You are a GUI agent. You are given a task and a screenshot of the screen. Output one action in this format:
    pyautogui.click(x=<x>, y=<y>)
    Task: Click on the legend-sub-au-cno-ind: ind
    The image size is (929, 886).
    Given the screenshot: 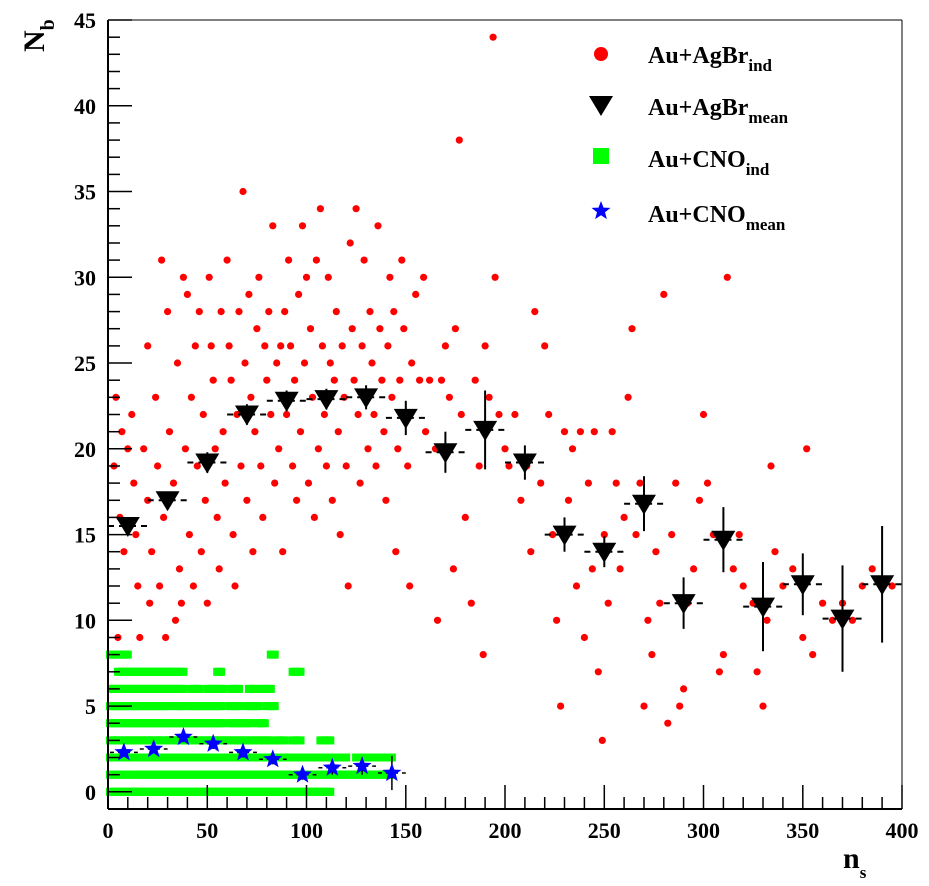 What is the action you would take?
    pyautogui.click(x=758, y=169)
    